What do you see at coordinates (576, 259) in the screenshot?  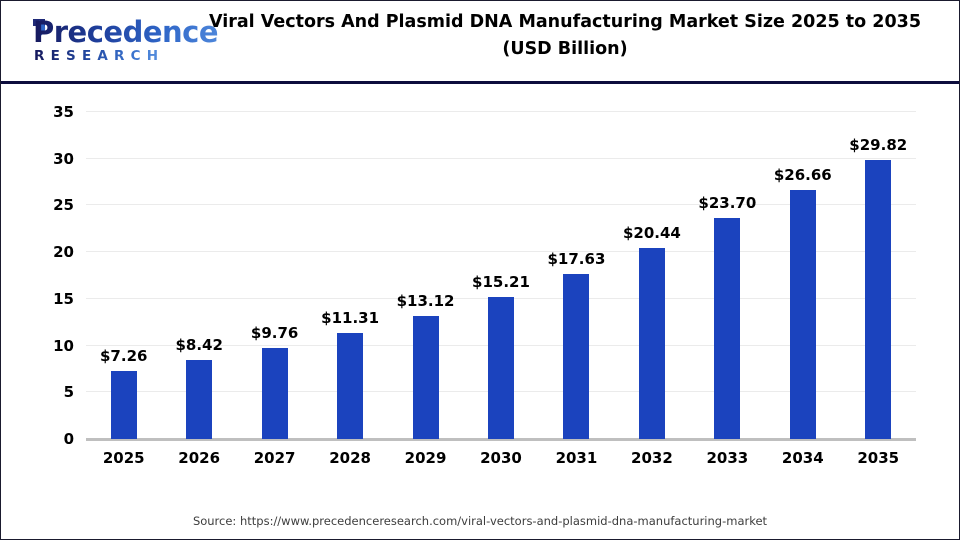 I see `bar-value-label: $17.63` at bounding box center [576, 259].